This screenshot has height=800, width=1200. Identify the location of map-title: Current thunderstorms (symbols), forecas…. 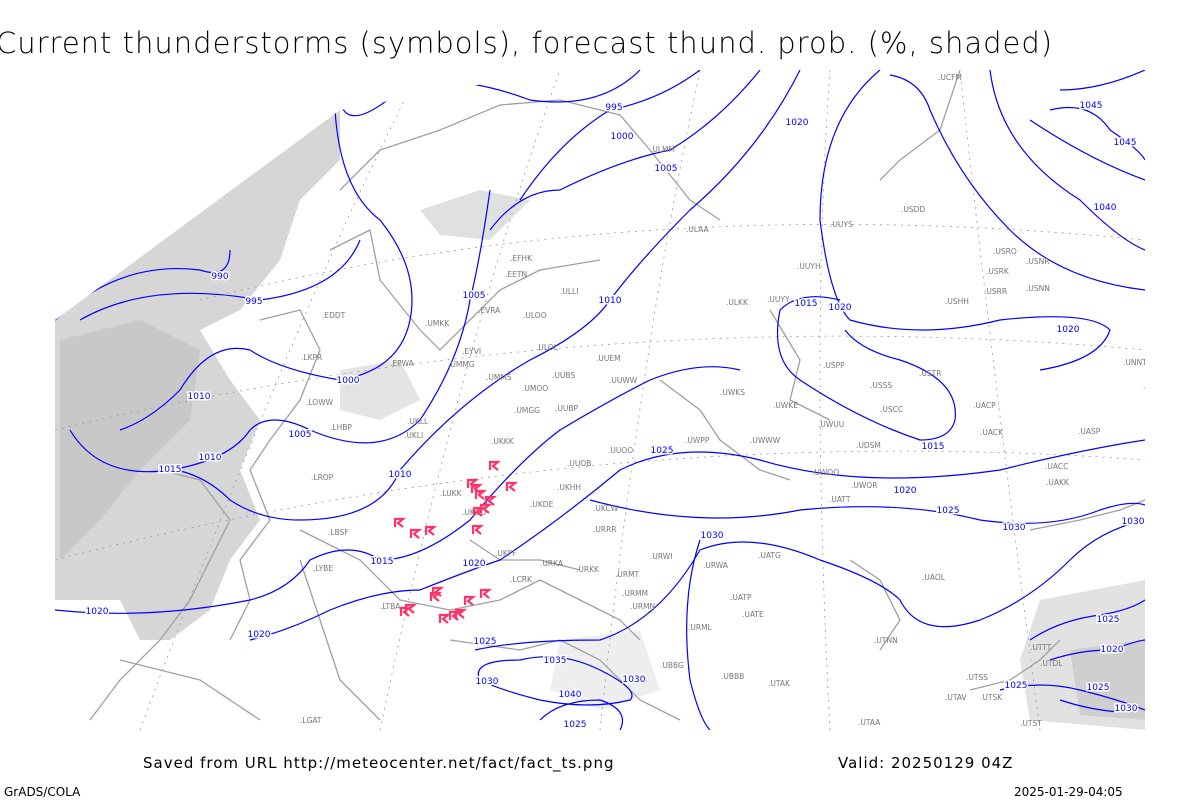
(527, 43).